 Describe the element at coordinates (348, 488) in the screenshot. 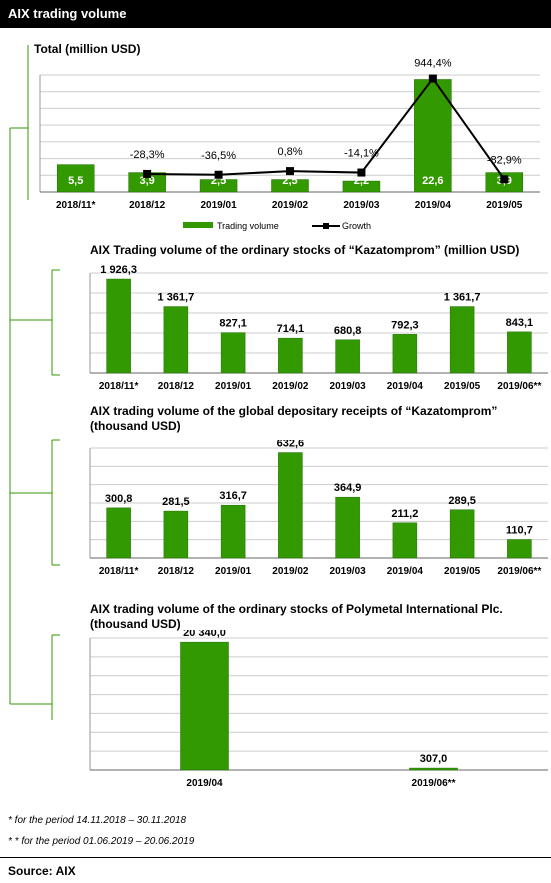

I see `data-label: 364,9` at that location.